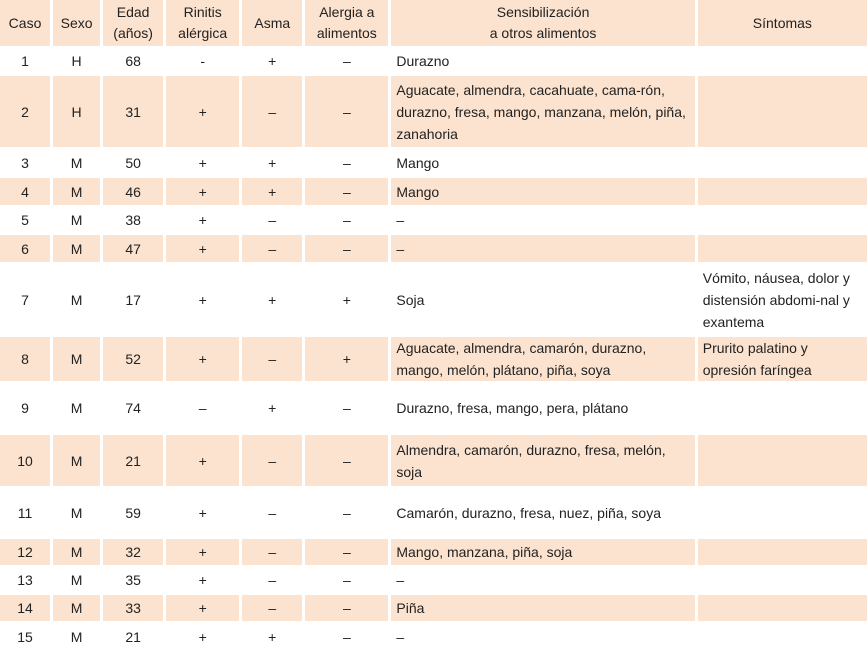 The image size is (867, 652). Describe the element at coordinates (543, 23) in the screenshot. I see `header-sensibilizacion: Sensibilización a otros alimentos` at that location.